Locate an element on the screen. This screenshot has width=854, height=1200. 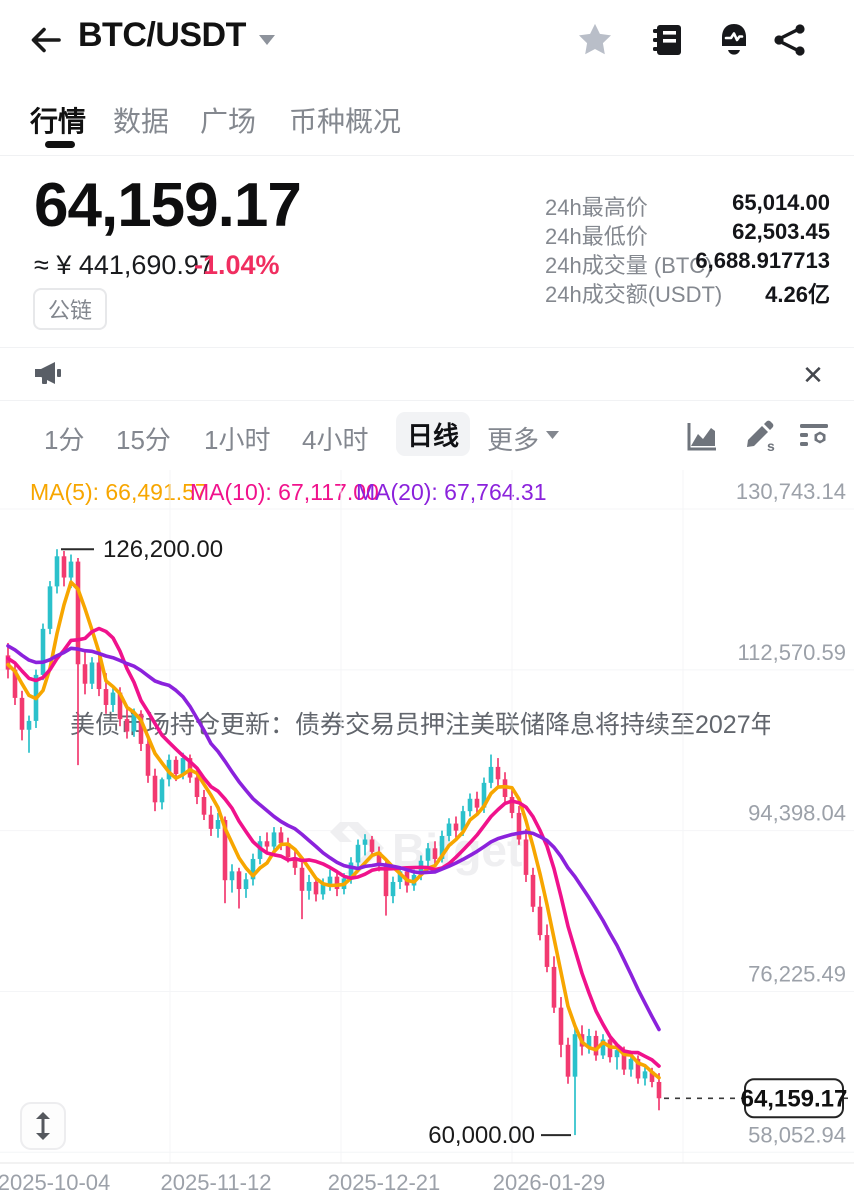
chart-style-button is located at coordinates (702, 436).